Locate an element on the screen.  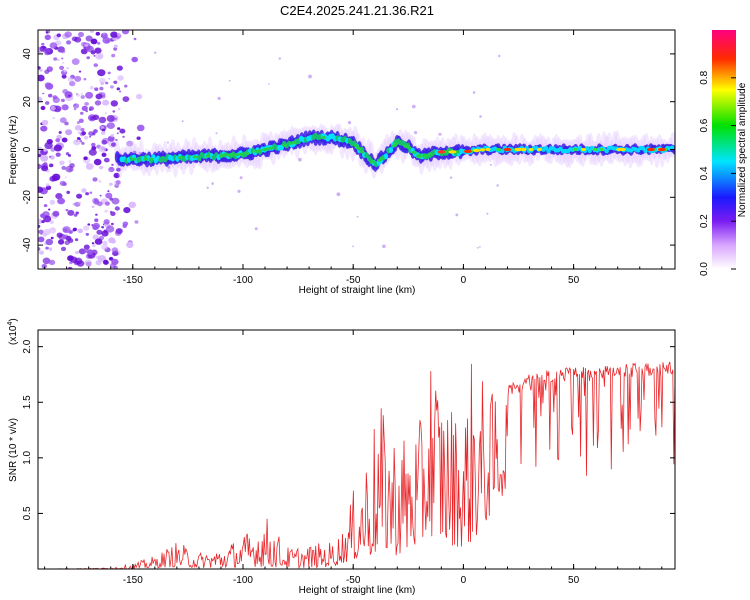
x-tick-label: -50 is located at coordinates (353, 280).